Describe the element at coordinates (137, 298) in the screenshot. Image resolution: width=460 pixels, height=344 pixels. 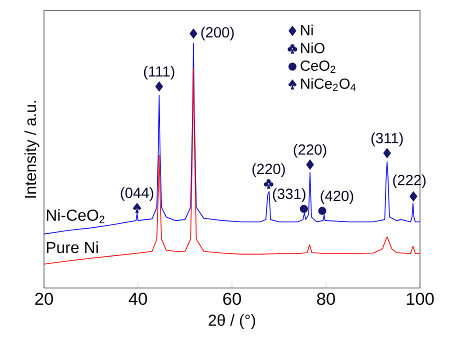
I see `x-tick-label: 40` at that location.